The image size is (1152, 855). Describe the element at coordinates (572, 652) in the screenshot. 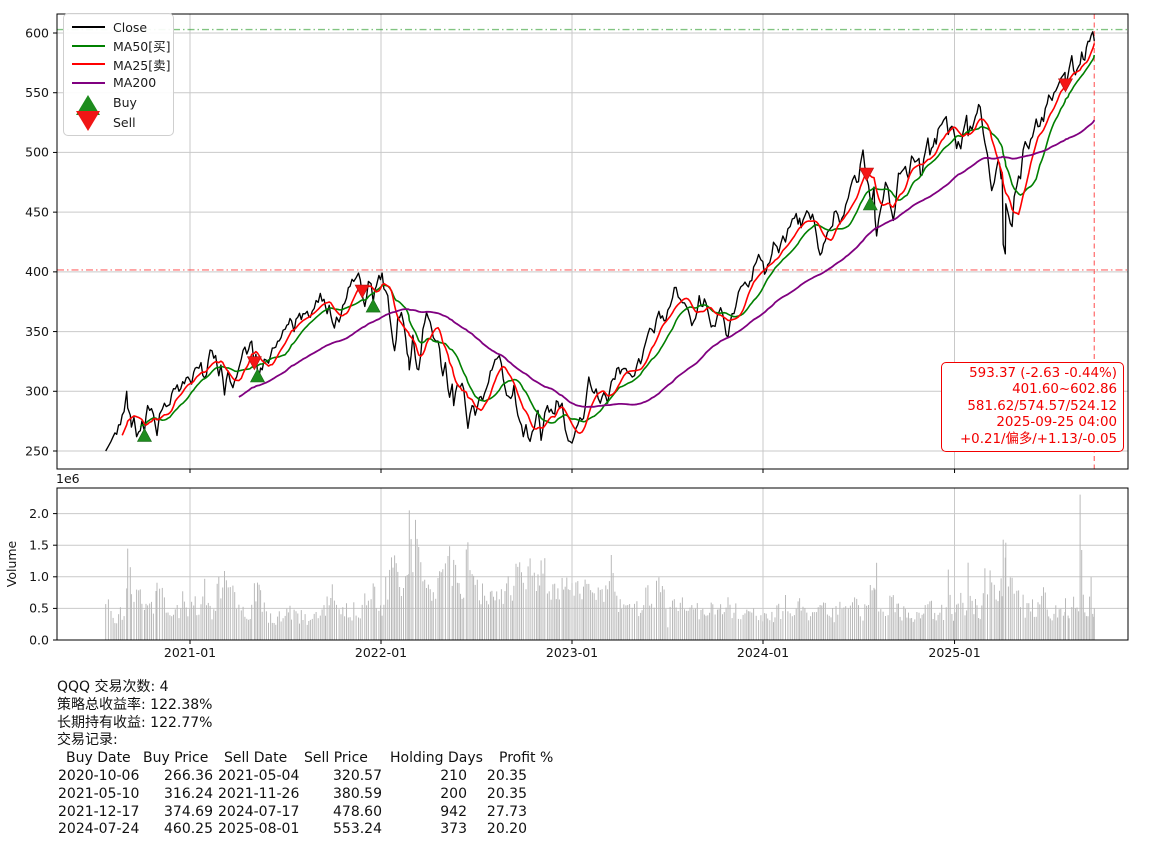

I see `x-tick-label: 2023-01` at that location.